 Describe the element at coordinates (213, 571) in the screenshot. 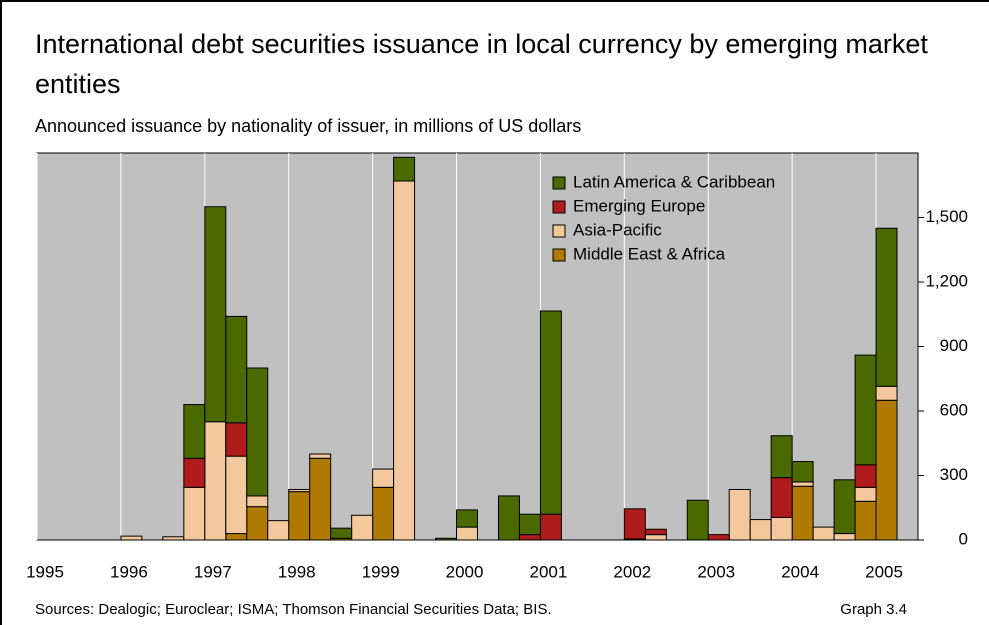

I see `x-tick-label: 1997` at that location.